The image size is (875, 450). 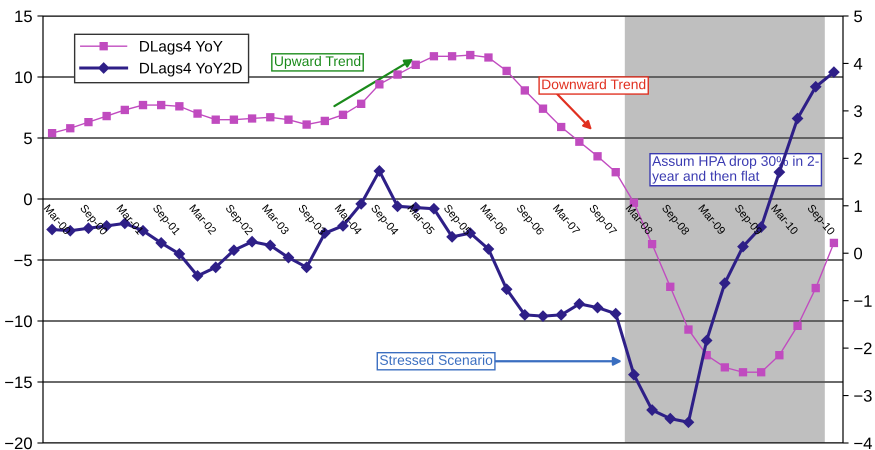 What do you see at coordinates (18, 321) in the screenshot?
I see `y-tick-label: −10` at bounding box center [18, 321].